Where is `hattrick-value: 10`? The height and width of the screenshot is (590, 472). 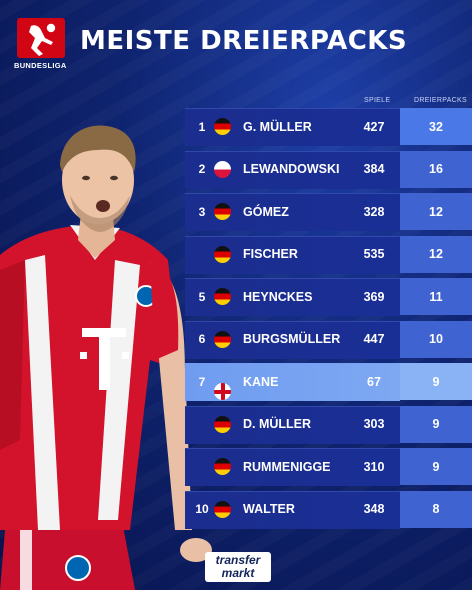 hattrick-value: 10 is located at coordinates (436, 339).